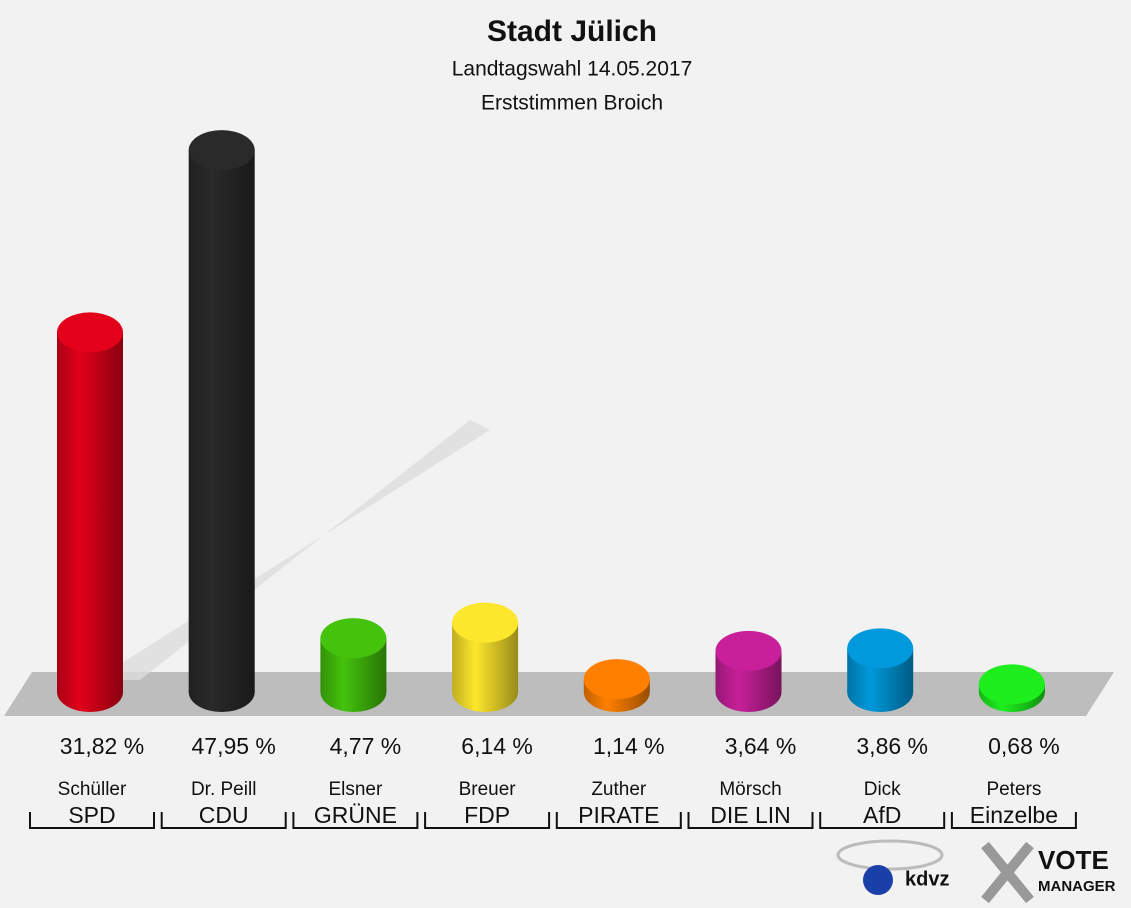 This screenshot has width=1131, height=908. I want to click on value-label: 47,95 %, so click(233, 746).